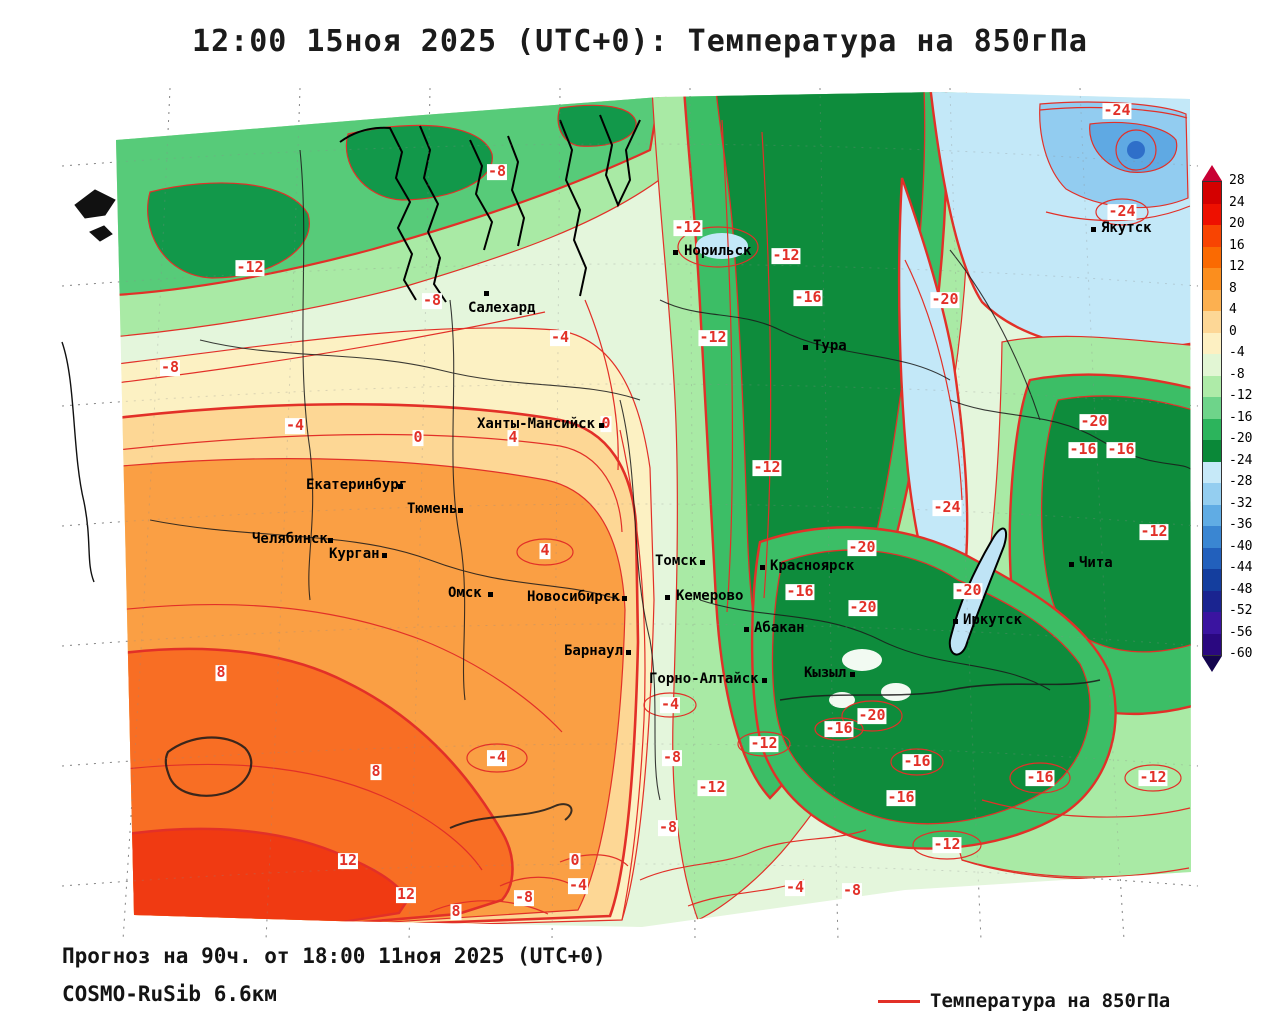 The width and height of the screenshot is (1280, 1024). Describe the element at coordinates (1233, 309) in the screenshot. I see `colorbar-tick-label: 4` at that location.